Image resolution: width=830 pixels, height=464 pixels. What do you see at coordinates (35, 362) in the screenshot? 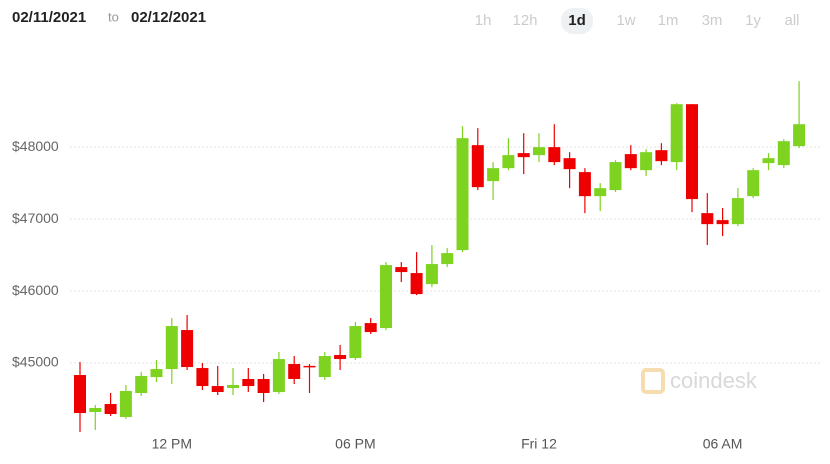
I see `y-tick-label: $45000` at bounding box center [35, 362].